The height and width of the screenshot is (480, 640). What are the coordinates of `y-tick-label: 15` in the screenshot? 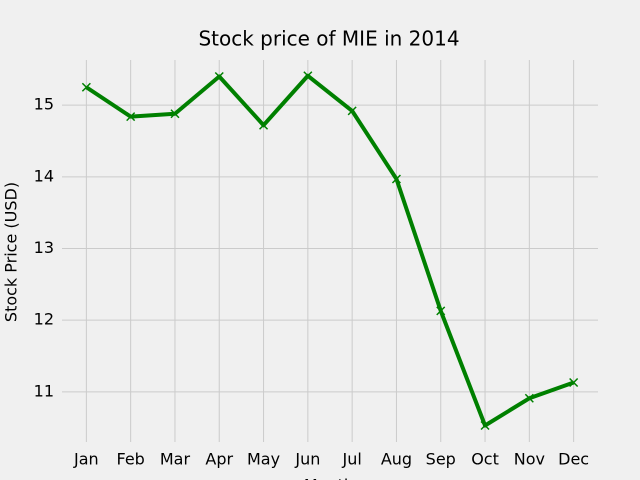 It's located at (44, 104).